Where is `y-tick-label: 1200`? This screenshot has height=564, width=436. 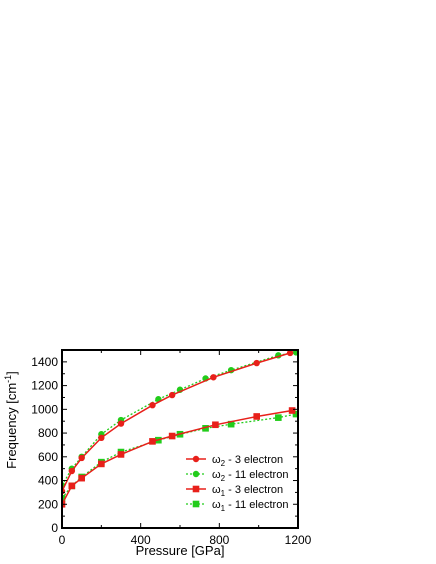 y-tick-label: 1200 is located at coordinates (44, 386).